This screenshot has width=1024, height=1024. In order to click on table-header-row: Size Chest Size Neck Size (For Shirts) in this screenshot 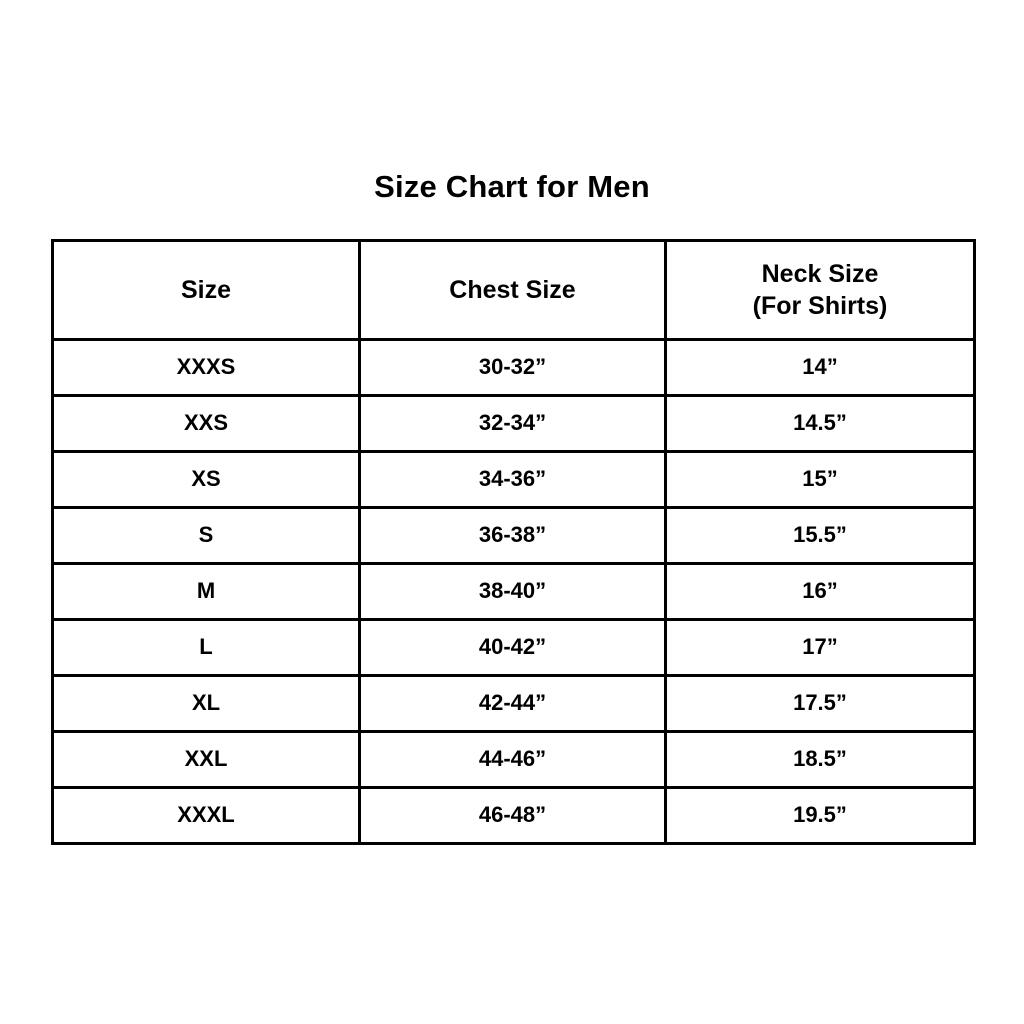, I will do `click(513, 290)`.